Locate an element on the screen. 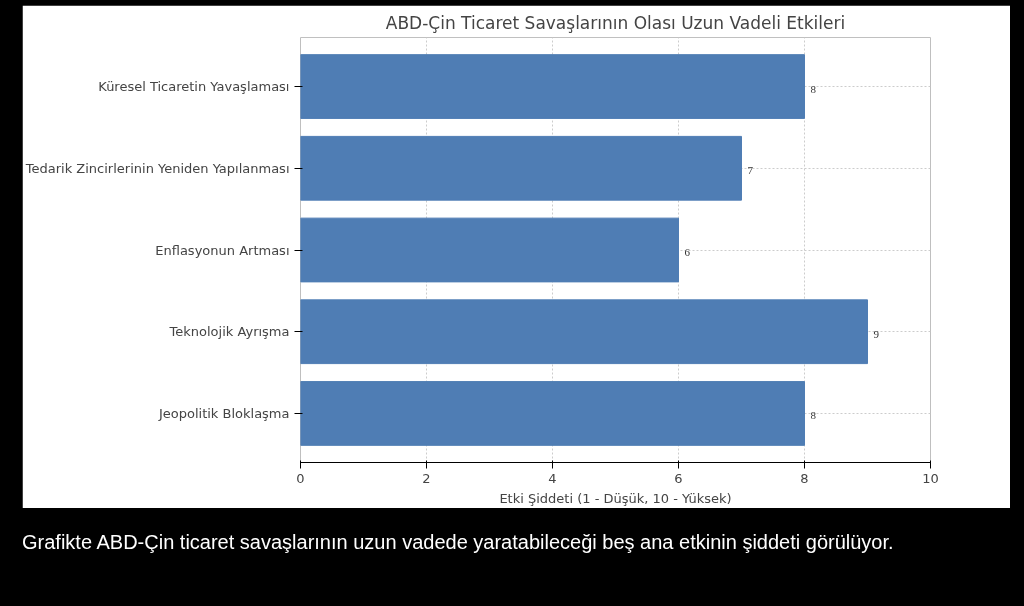  chart-title: ABD-Çin Ticaret Savaşlarının Olası Uzun Vadeli Etkileri is located at coordinates (615, 22).